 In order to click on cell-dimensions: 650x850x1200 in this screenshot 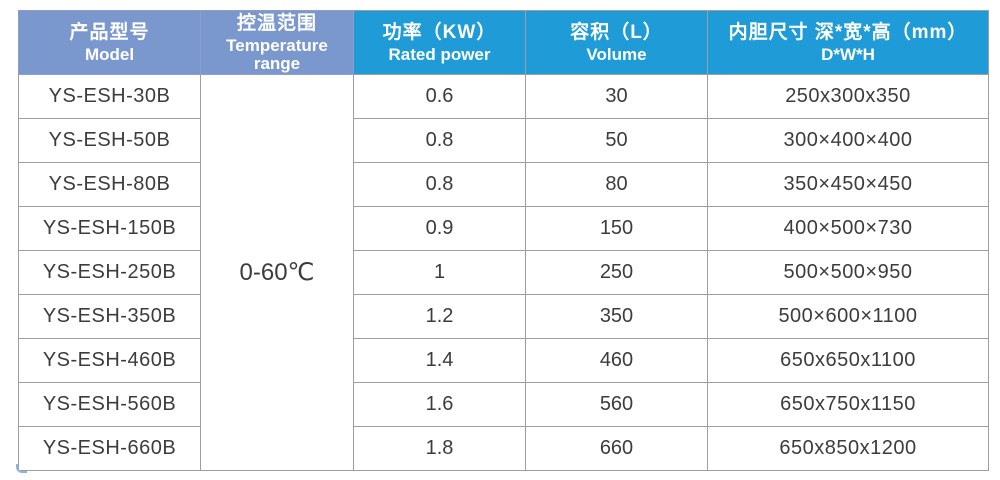, I will do `click(848, 449)`.